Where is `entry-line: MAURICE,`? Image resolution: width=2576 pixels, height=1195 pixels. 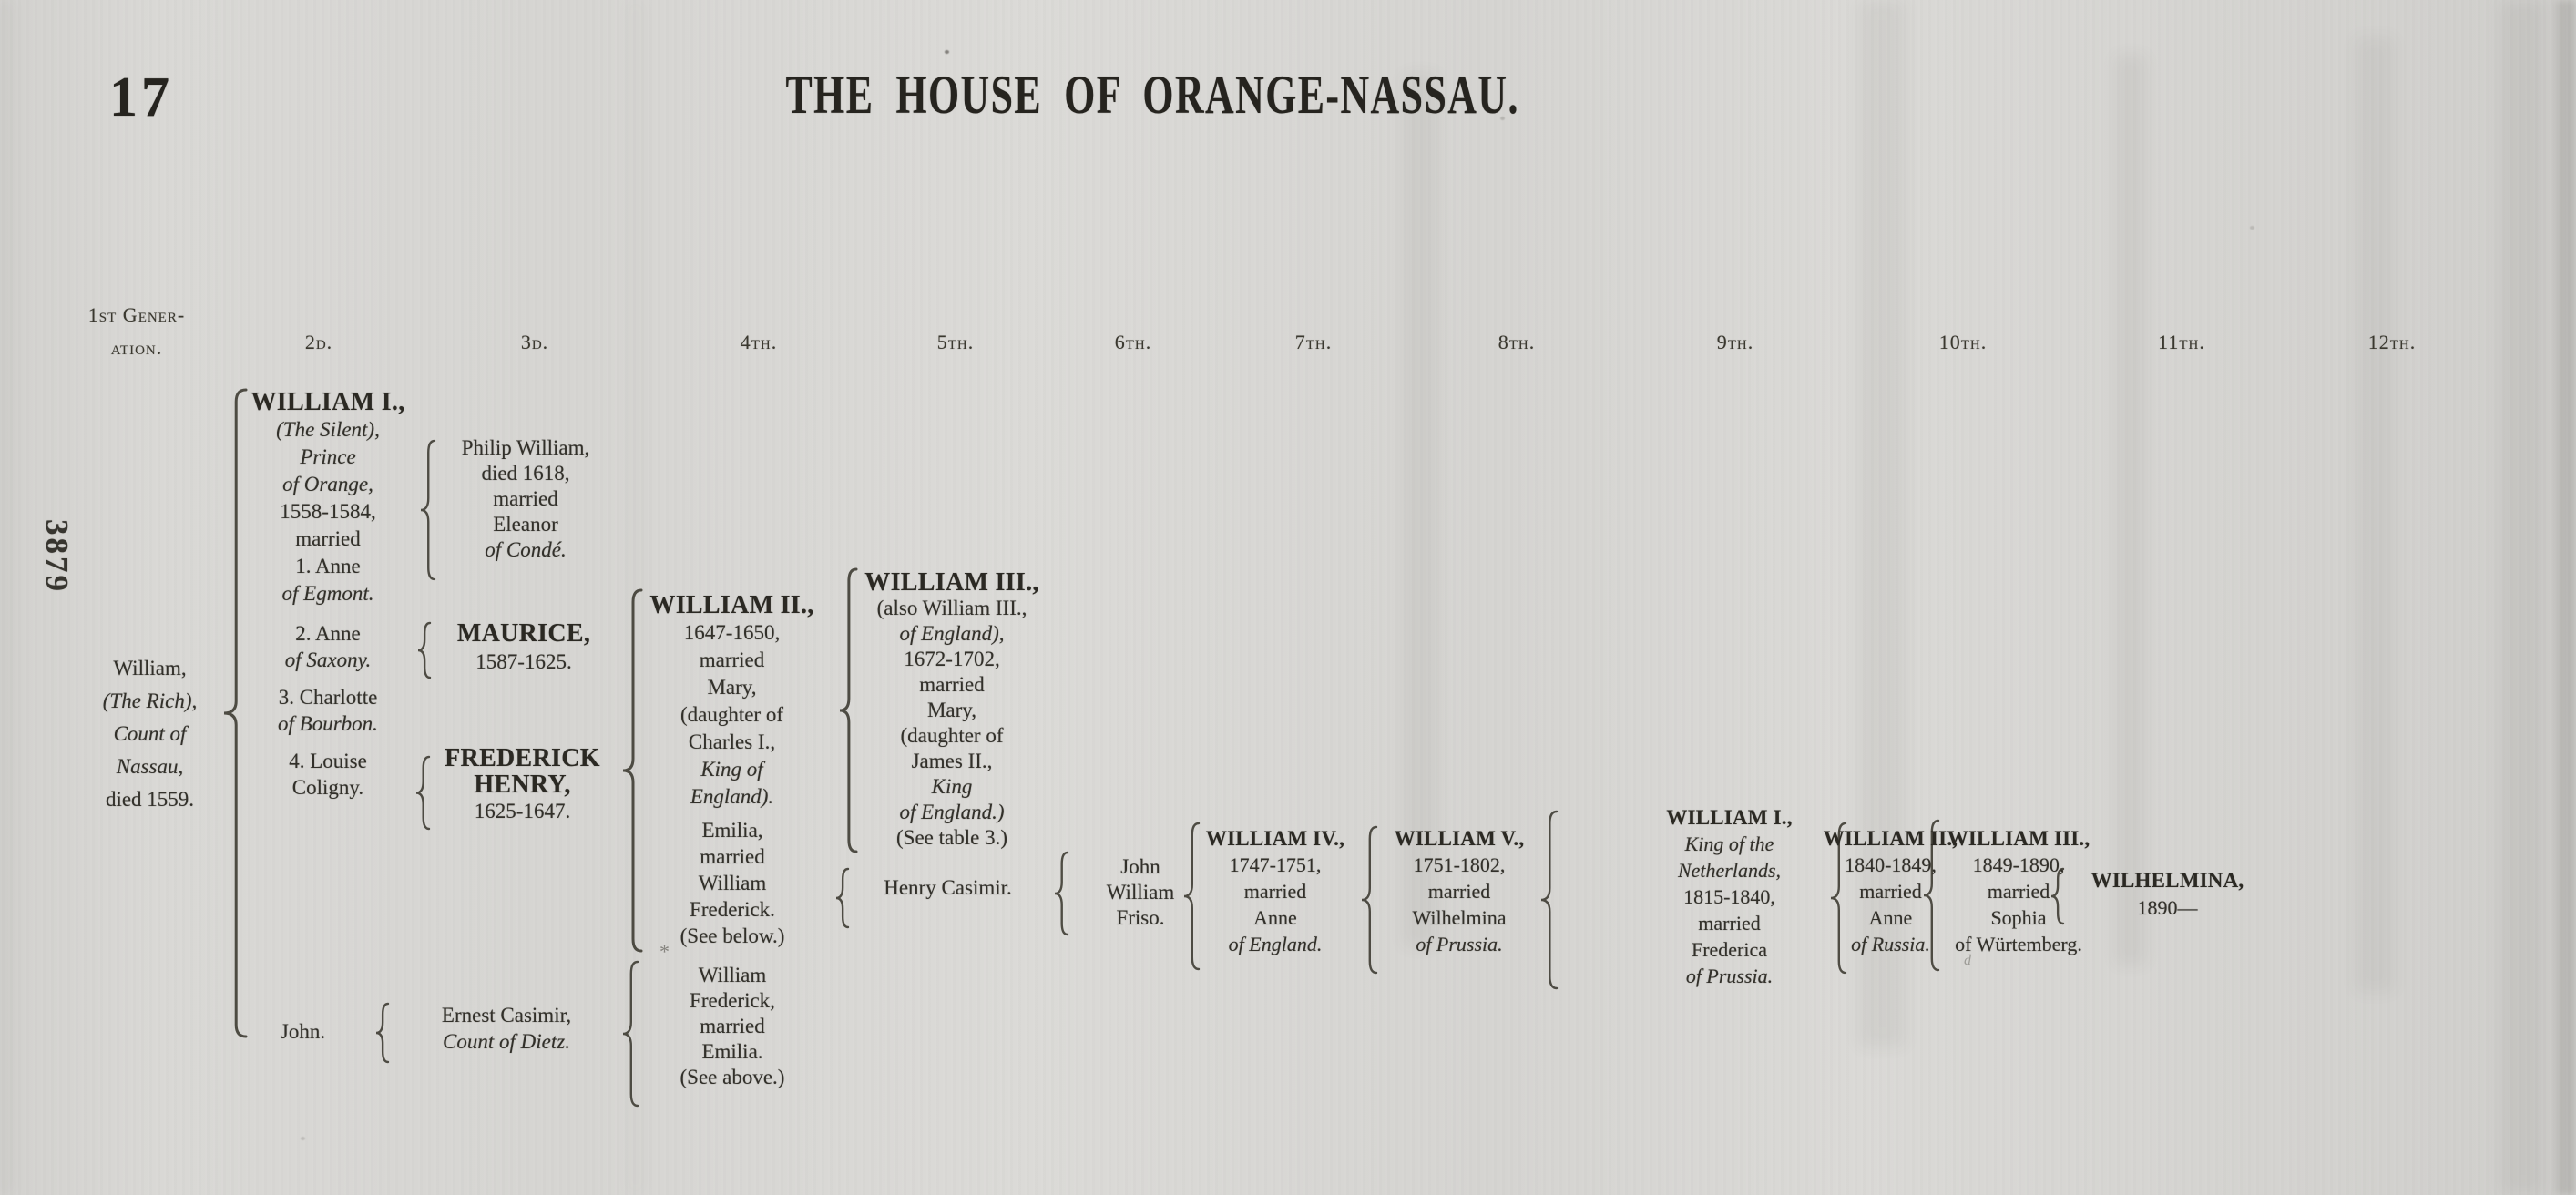
entry-line: MAURICE, is located at coordinates (523, 633).